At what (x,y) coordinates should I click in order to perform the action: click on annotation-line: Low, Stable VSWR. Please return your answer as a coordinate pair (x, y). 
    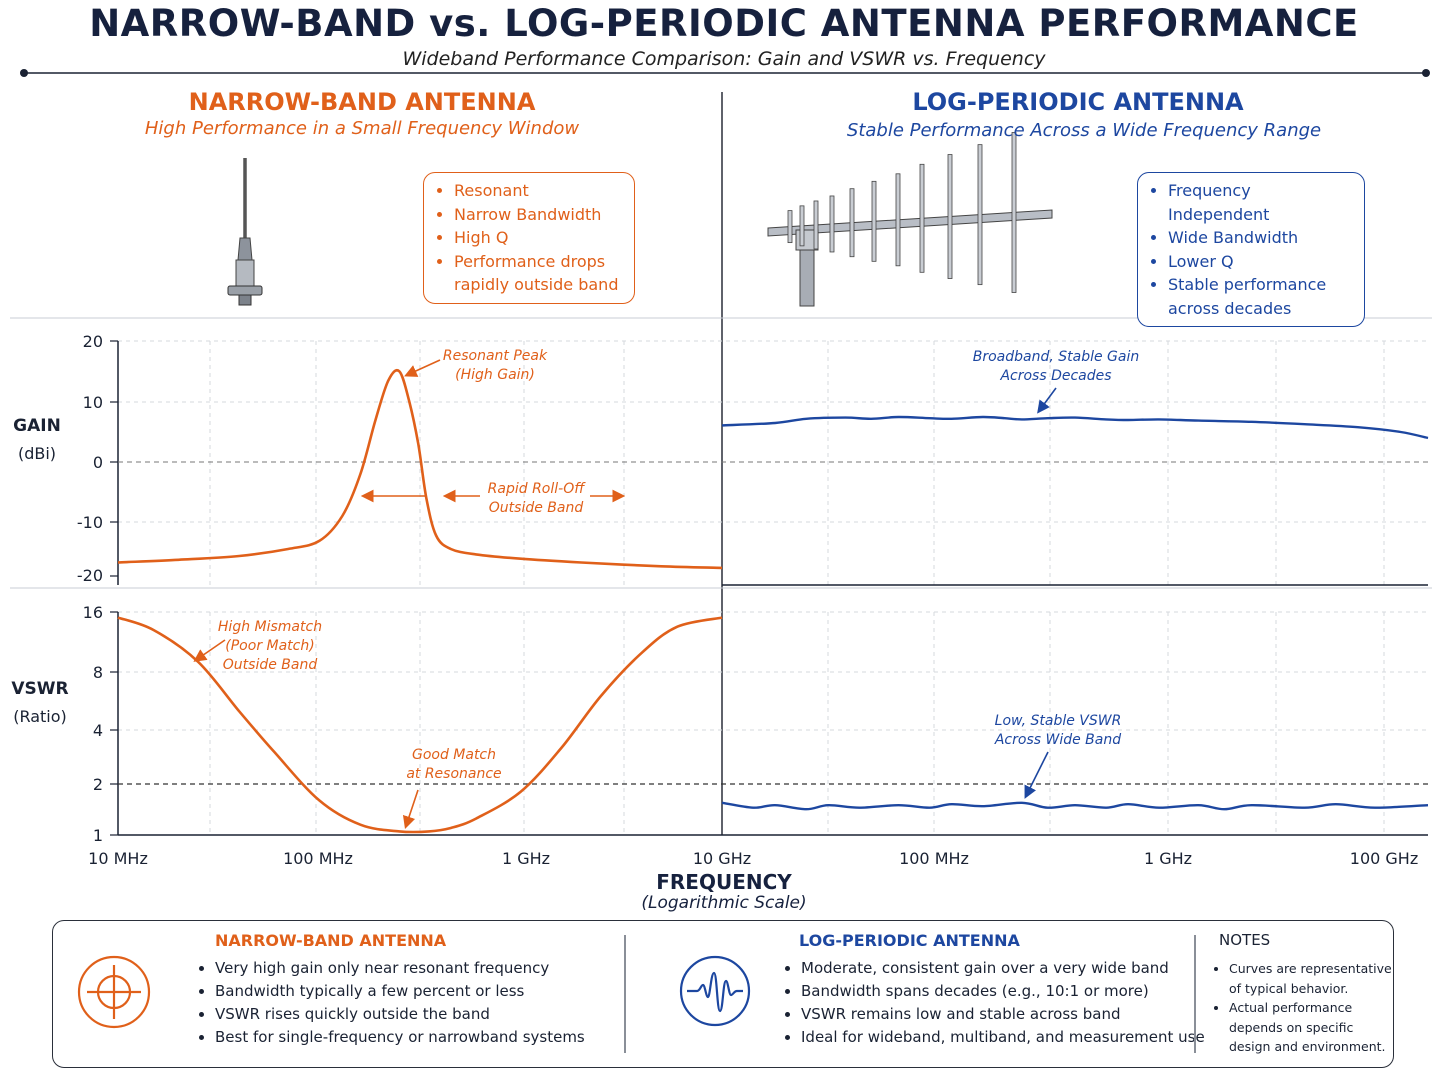
    Looking at the image, I should click on (1058, 721).